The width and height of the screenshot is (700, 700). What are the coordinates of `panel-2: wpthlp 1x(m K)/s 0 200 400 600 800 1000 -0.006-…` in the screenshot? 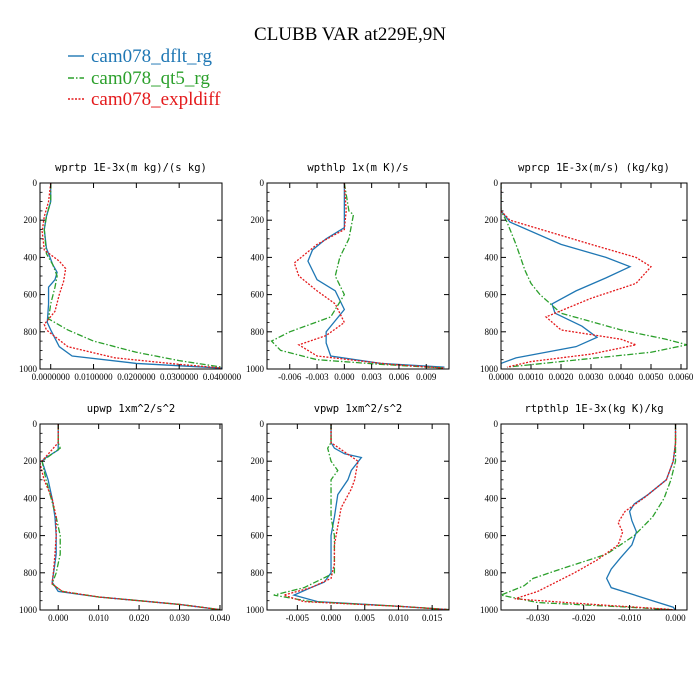 It's located at (348, 272).